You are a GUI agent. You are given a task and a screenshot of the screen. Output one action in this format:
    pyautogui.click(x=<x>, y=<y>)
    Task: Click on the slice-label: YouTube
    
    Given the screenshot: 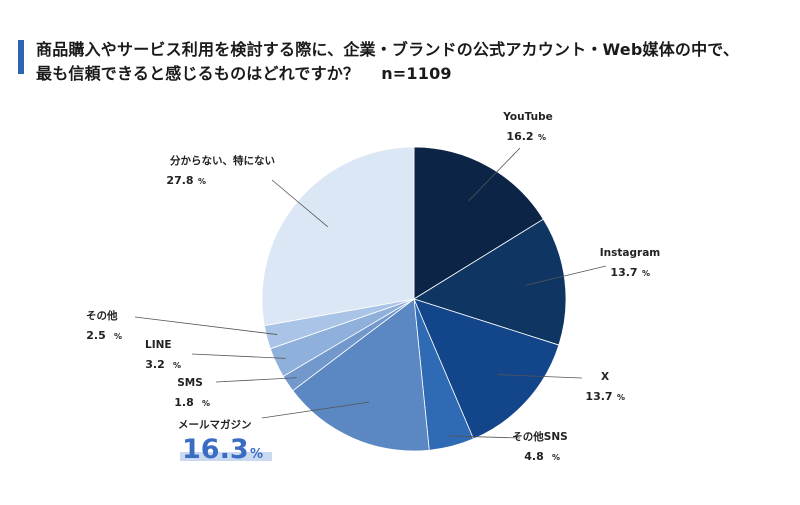 What is the action you would take?
    pyautogui.click(x=527, y=117)
    